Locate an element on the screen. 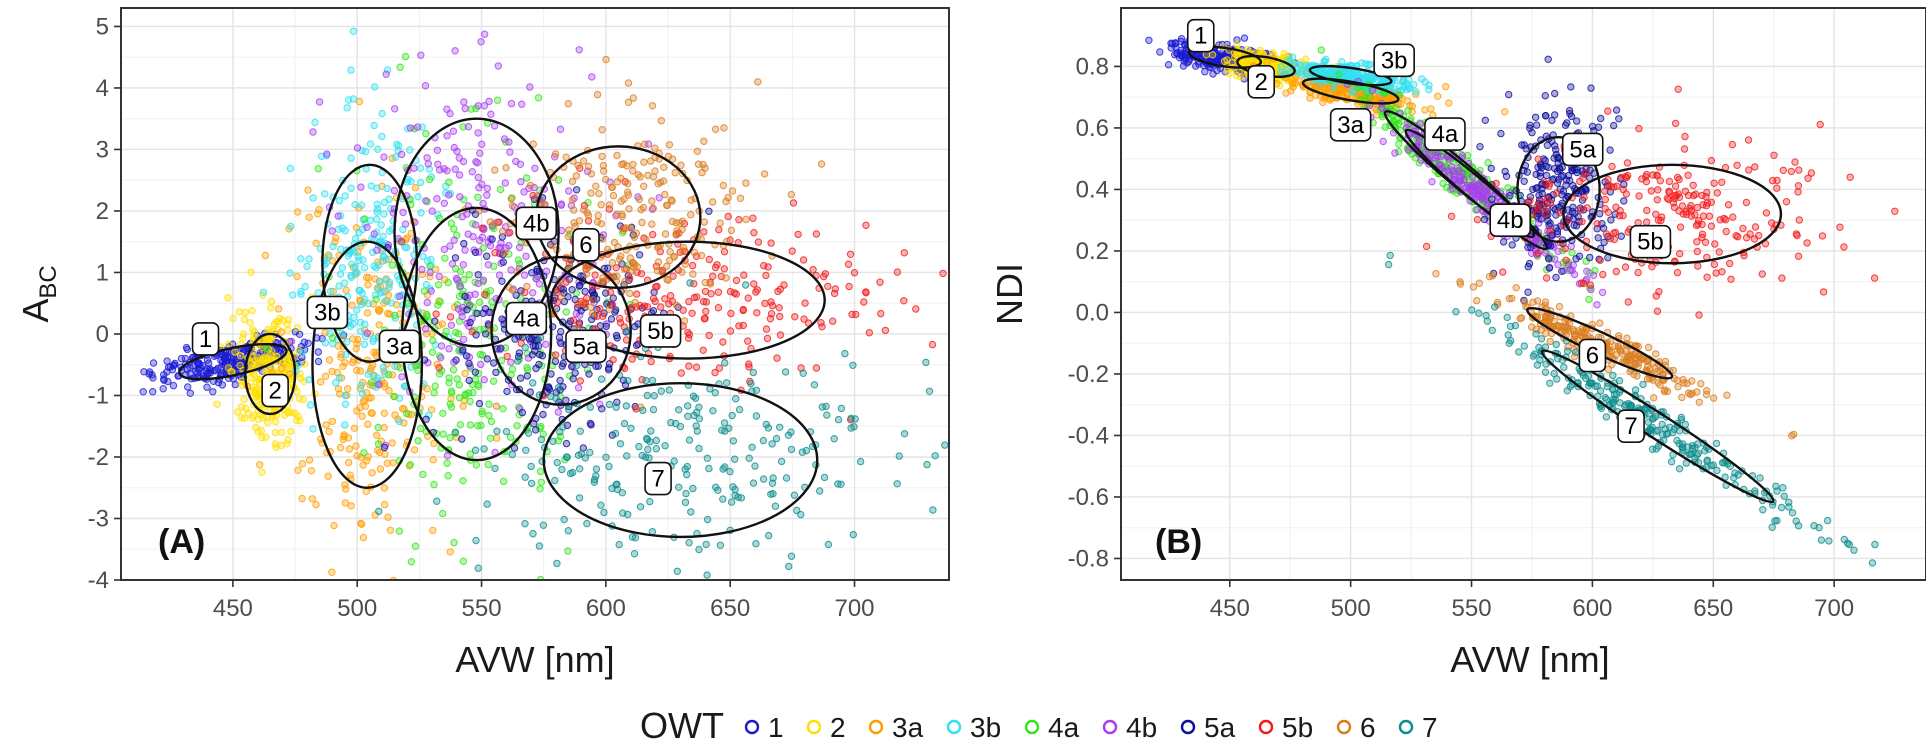  label-text: 1 is located at coordinates (205, 339).